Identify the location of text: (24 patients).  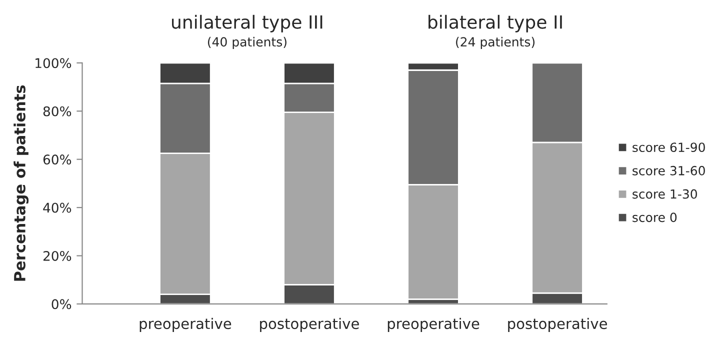
(495, 43).